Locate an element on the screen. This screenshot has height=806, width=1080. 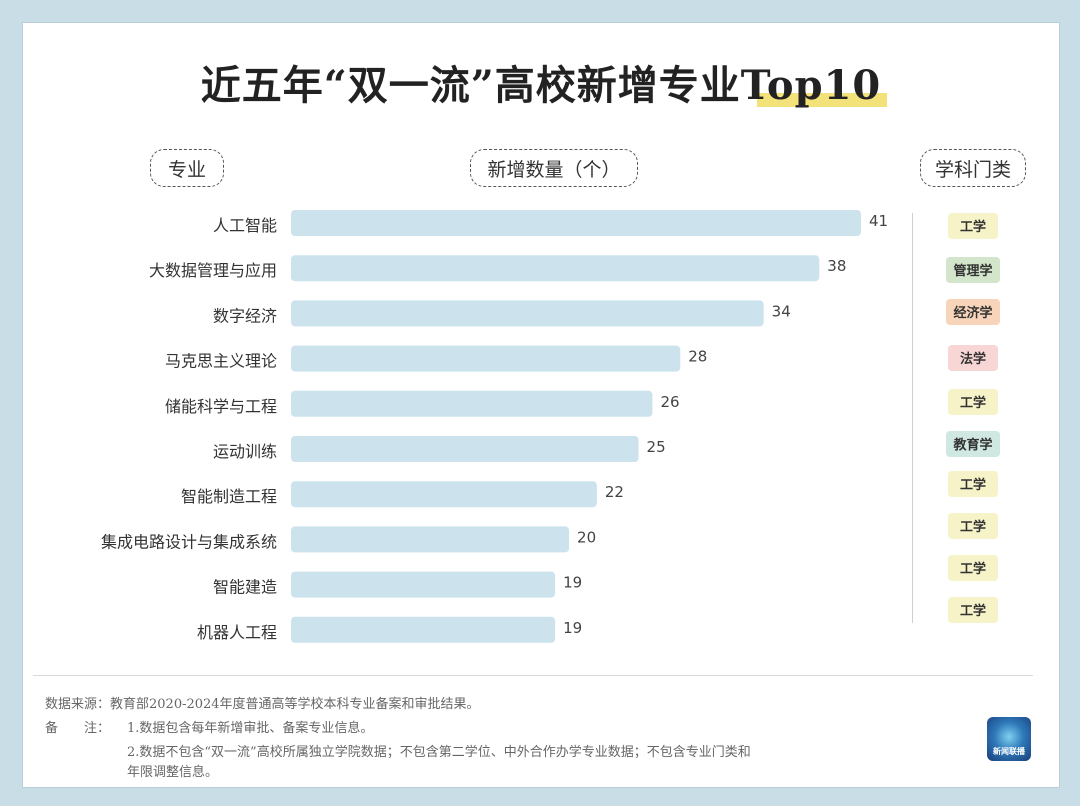
discipline-label: 法学 is located at coordinates (973, 359).